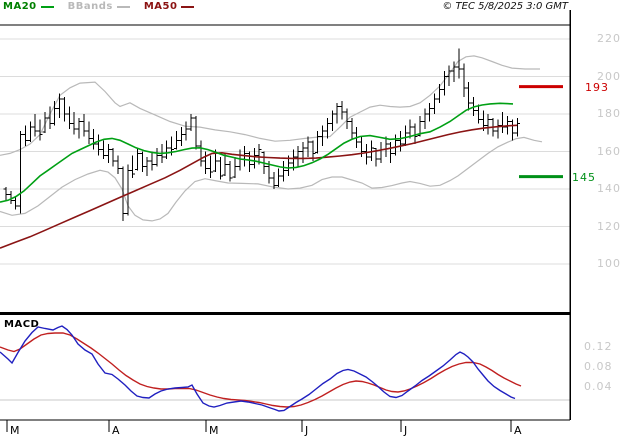 This screenshot has height=440, width=627. I want to click on macd-panel-label: MACD, so click(22, 324).